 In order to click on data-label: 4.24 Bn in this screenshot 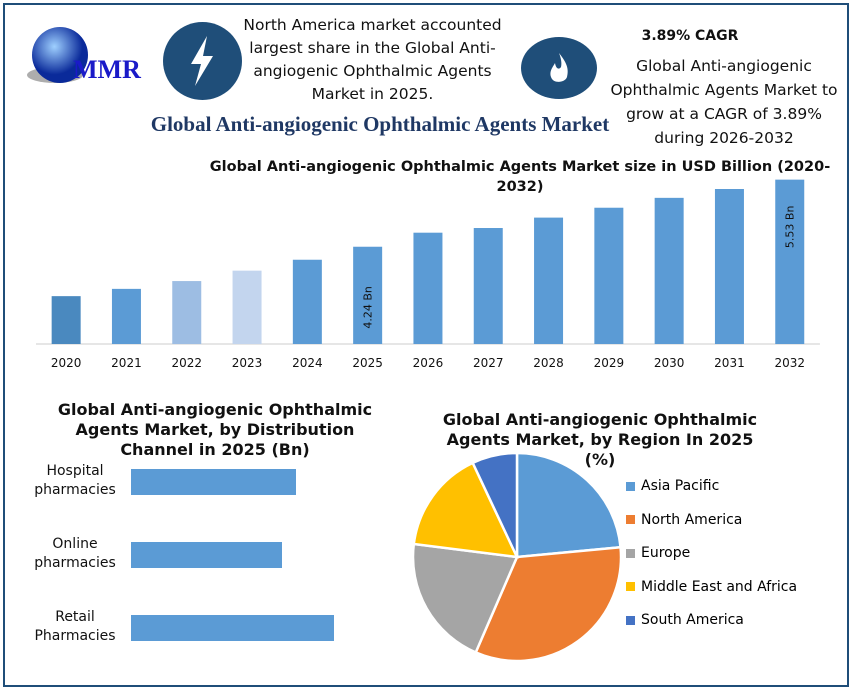, I will do `click(368, 307)`.